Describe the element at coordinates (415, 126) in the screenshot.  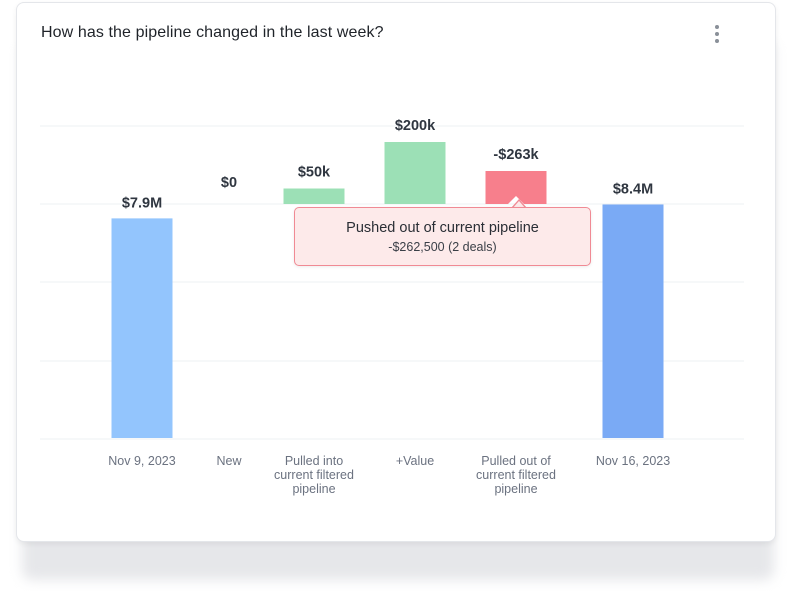
I see `data-label: $200k` at that location.